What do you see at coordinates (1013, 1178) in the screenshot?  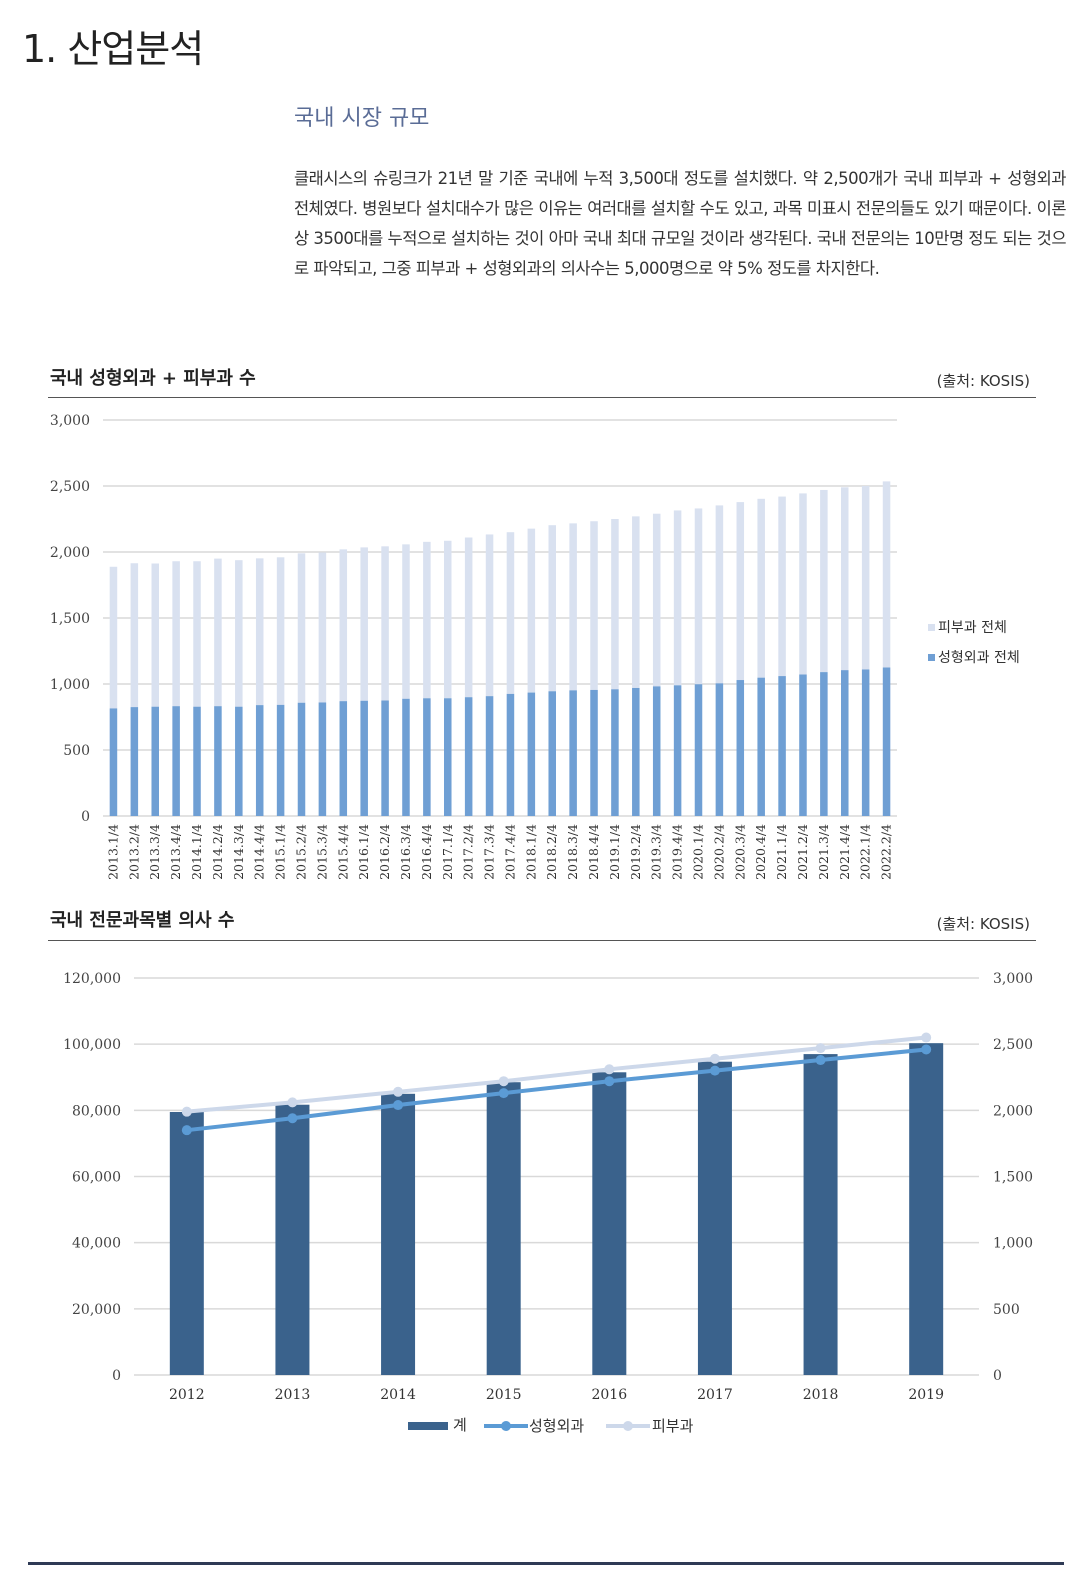 I see `y-right-tick-label: 1,500` at bounding box center [1013, 1178].